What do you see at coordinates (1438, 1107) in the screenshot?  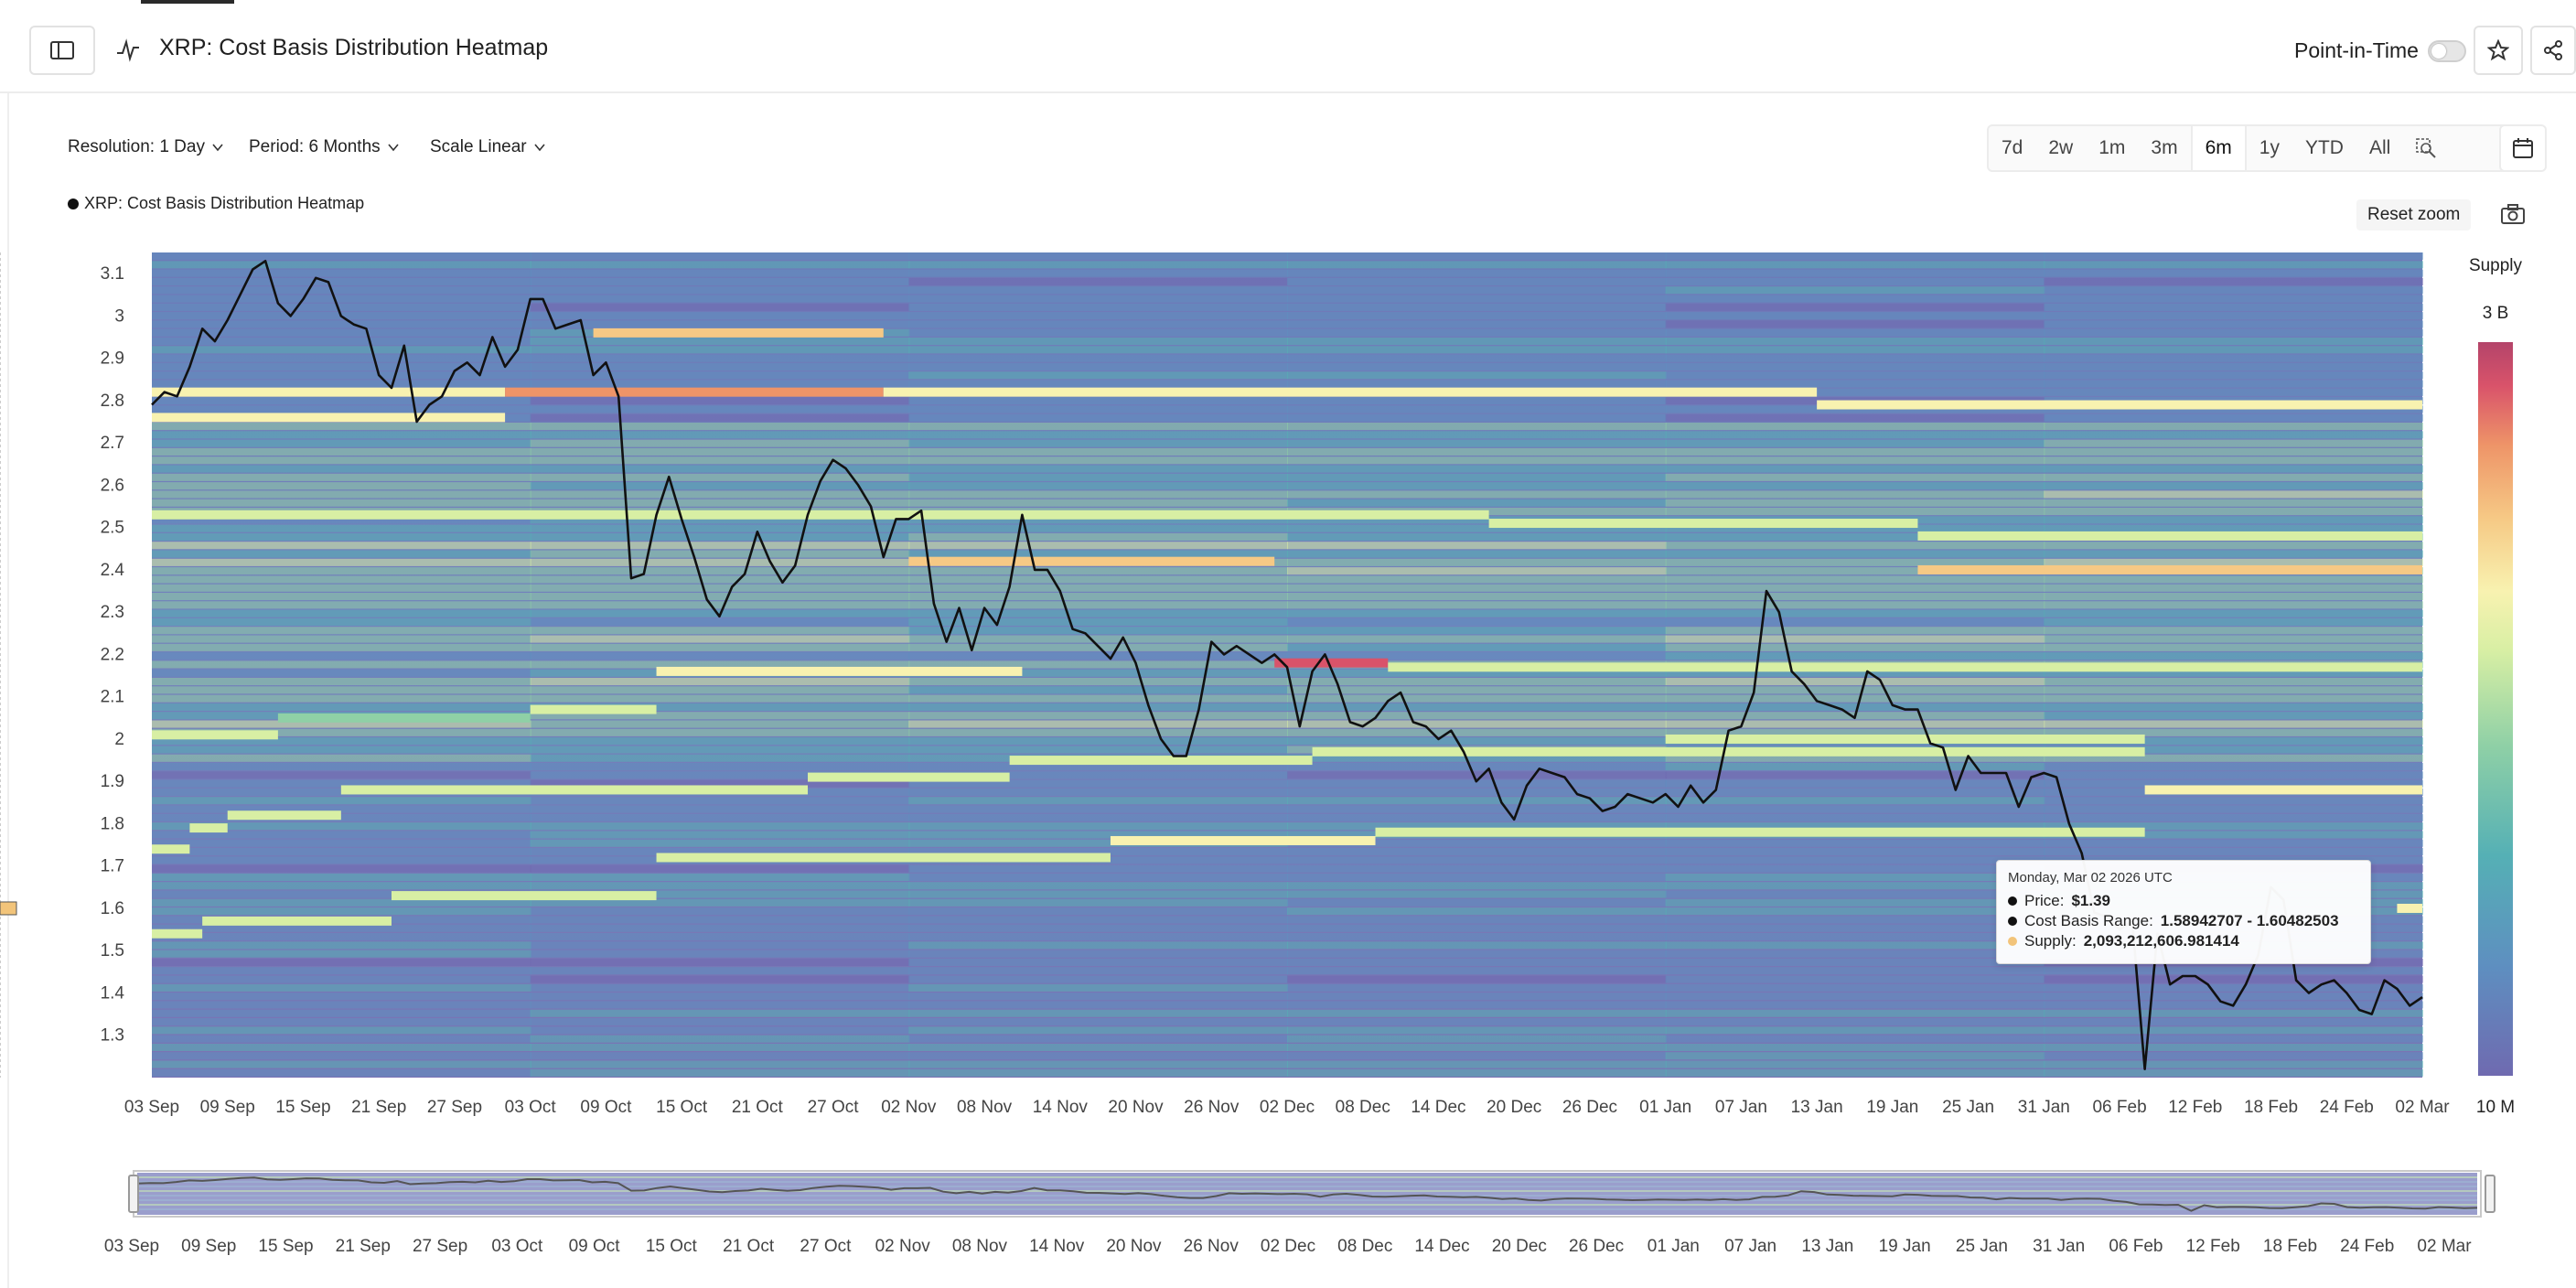 I see `x-tick-label: 14 Dec` at bounding box center [1438, 1107].